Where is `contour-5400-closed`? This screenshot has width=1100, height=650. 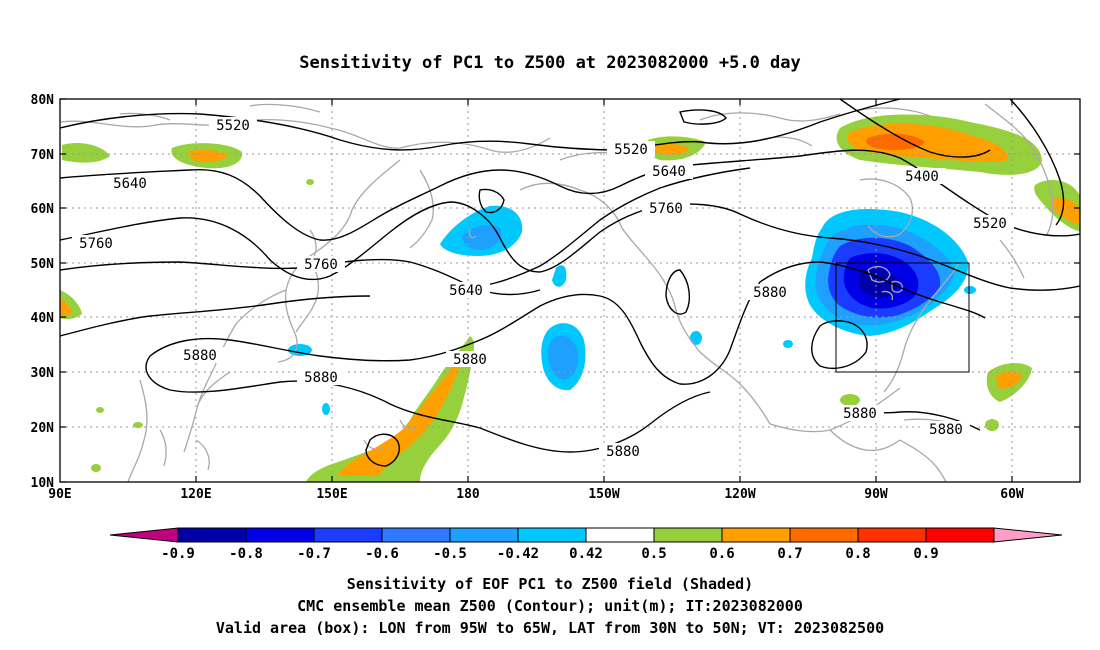
contour-5400-closed is located at coordinates (703, 117).